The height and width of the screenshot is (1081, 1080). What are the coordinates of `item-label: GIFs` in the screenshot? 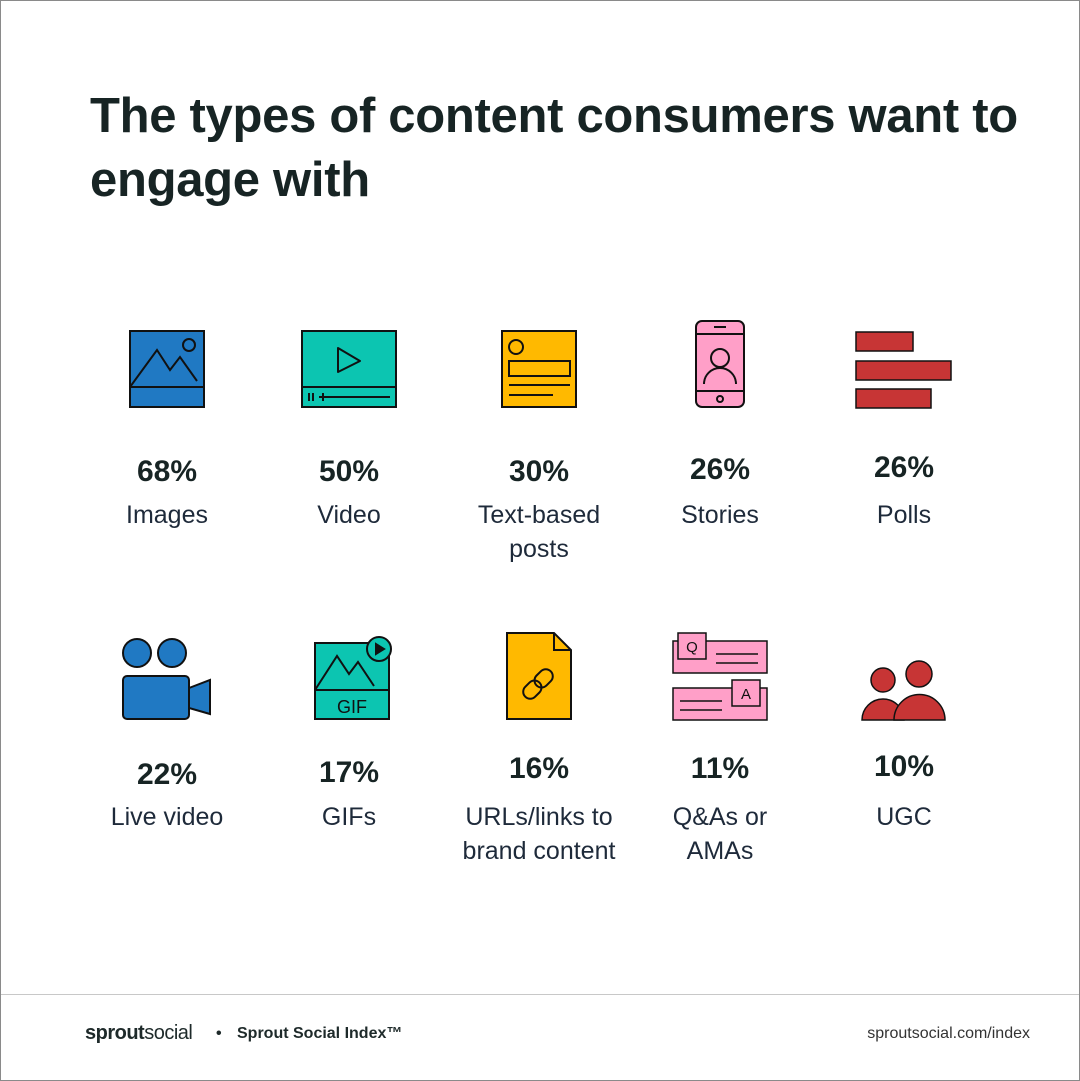 It's located at (349, 817).